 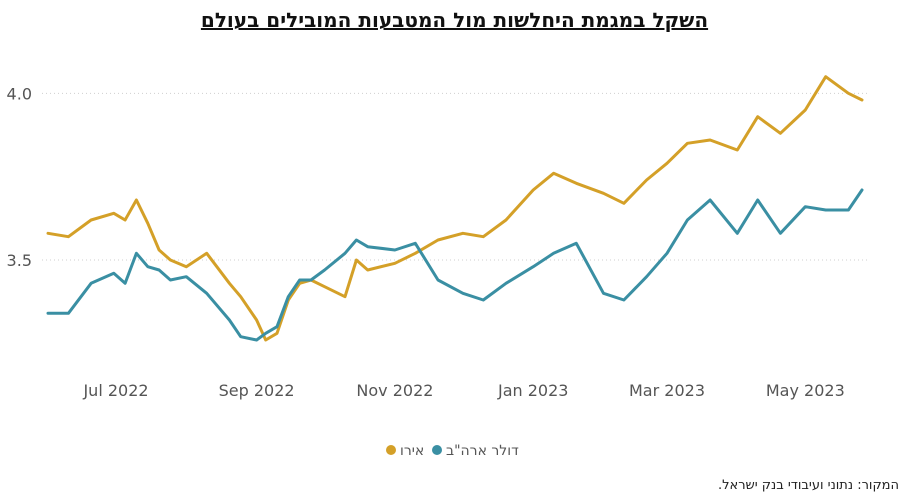 What do you see at coordinates (19, 177) in the screenshot?
I see `y-axis-ticks: 3.5 4.0` at bounding box center [19, 177].